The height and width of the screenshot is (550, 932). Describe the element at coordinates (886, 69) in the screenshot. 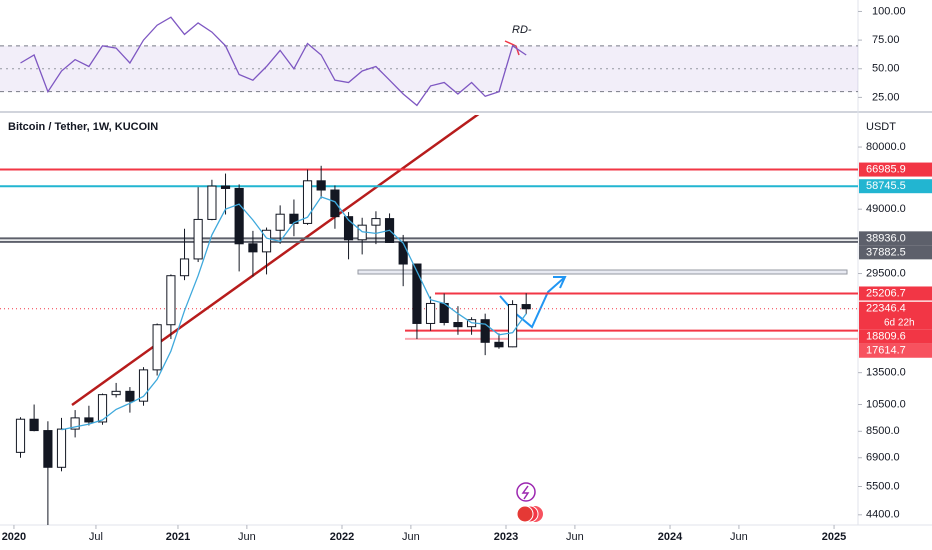

I see `rsi-tick-label: 50.00` at that location.